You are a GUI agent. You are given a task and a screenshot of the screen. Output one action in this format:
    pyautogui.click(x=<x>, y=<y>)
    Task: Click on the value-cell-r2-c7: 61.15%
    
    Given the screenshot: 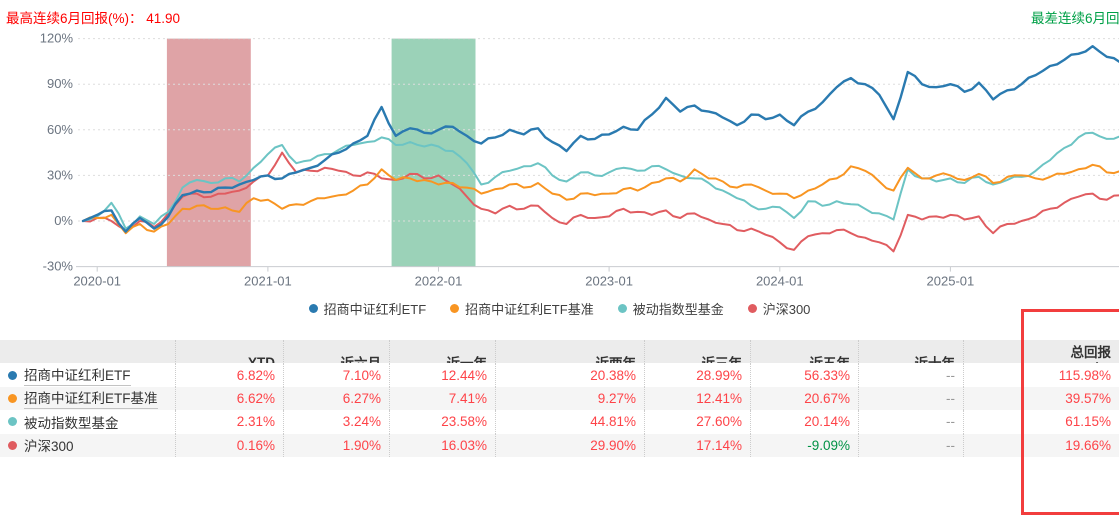 What is the action you would take?
    pyautogui.click(x=1041, y=422)
    